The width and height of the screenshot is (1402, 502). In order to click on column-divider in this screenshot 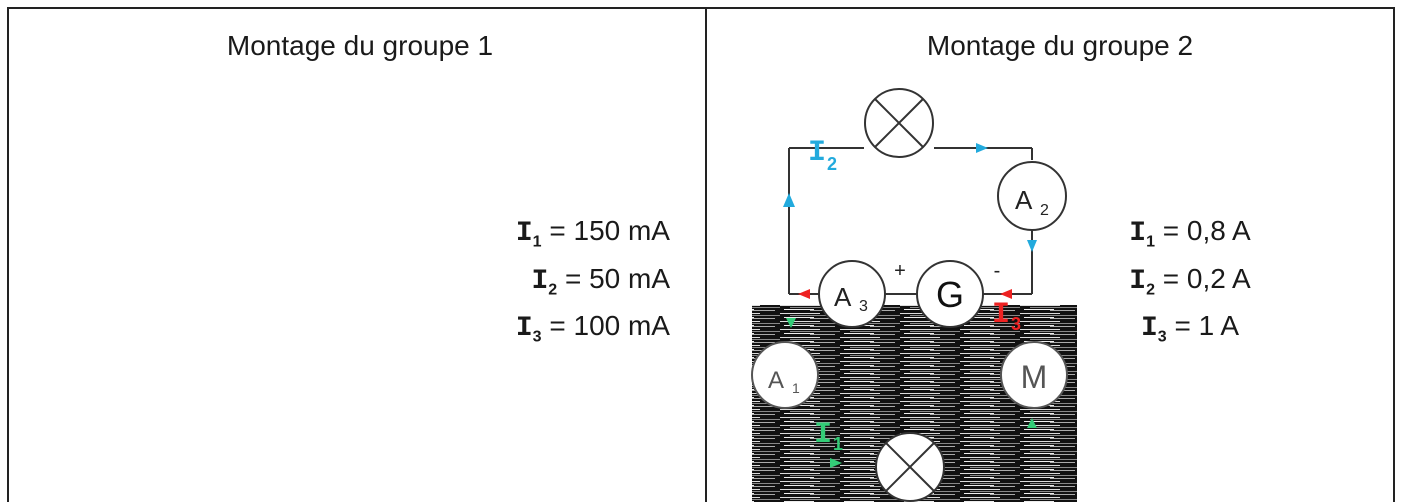, I will do `click(706, 254)`.